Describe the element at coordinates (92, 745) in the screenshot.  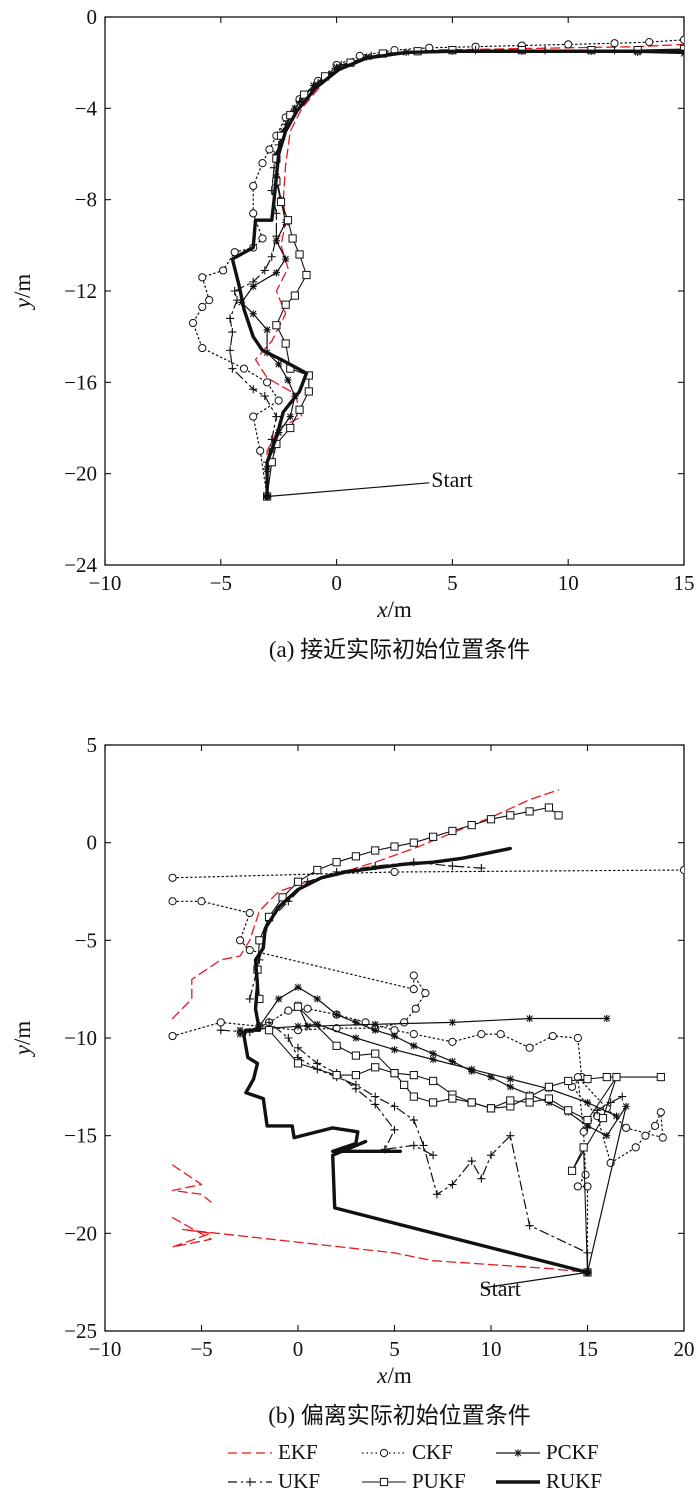
I see `y-tick-label: 5` at that location.